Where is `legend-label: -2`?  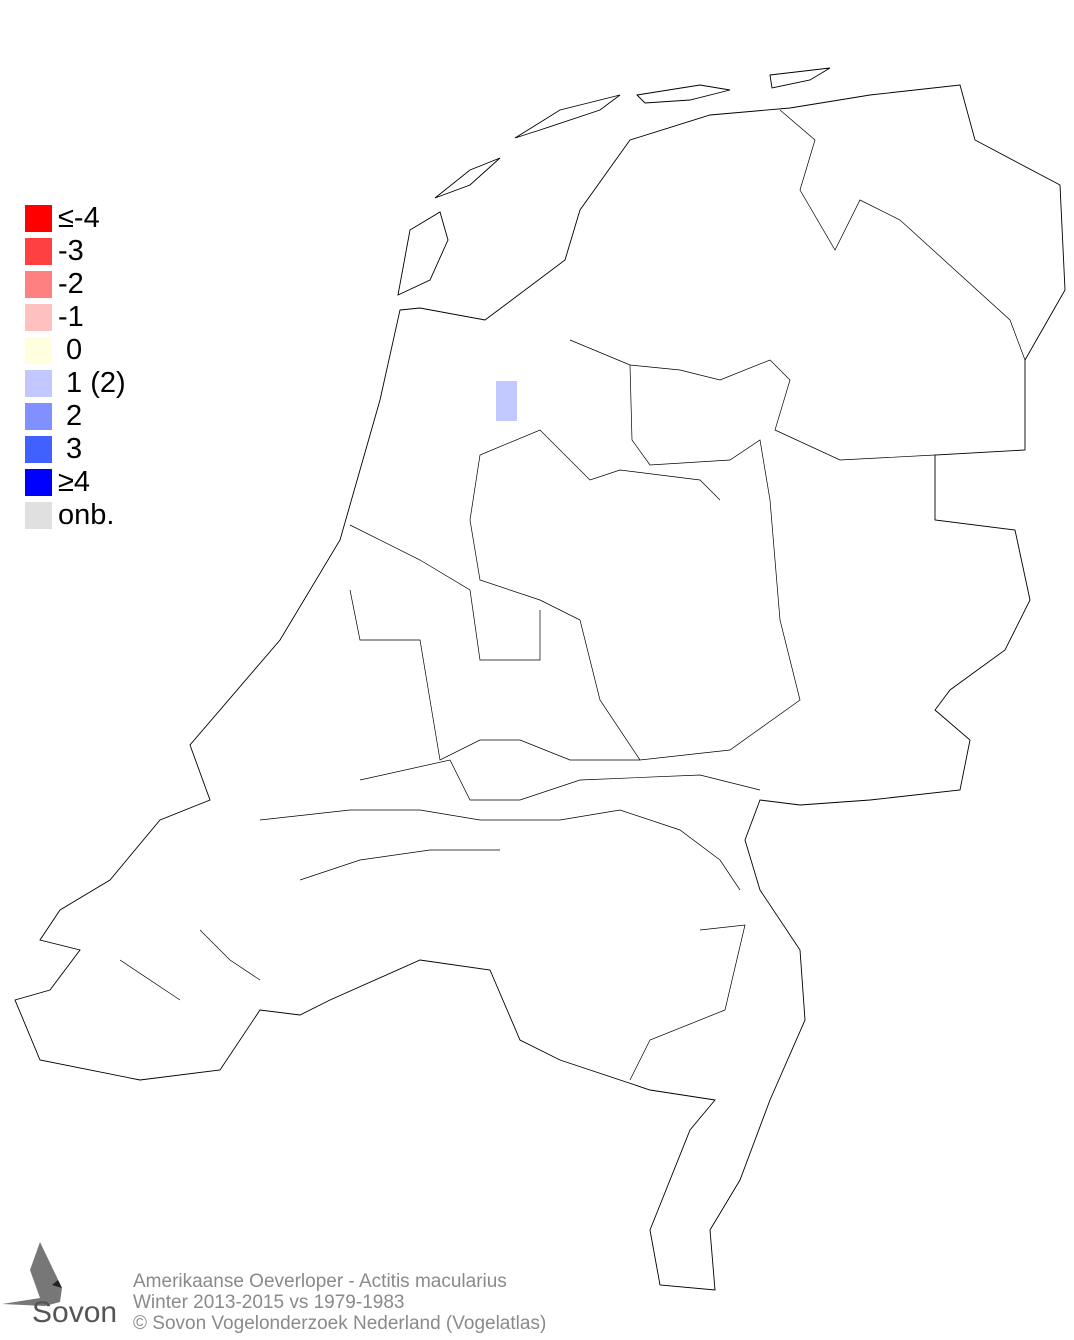 legend-label: -2 is located at coordinates (71, 284).